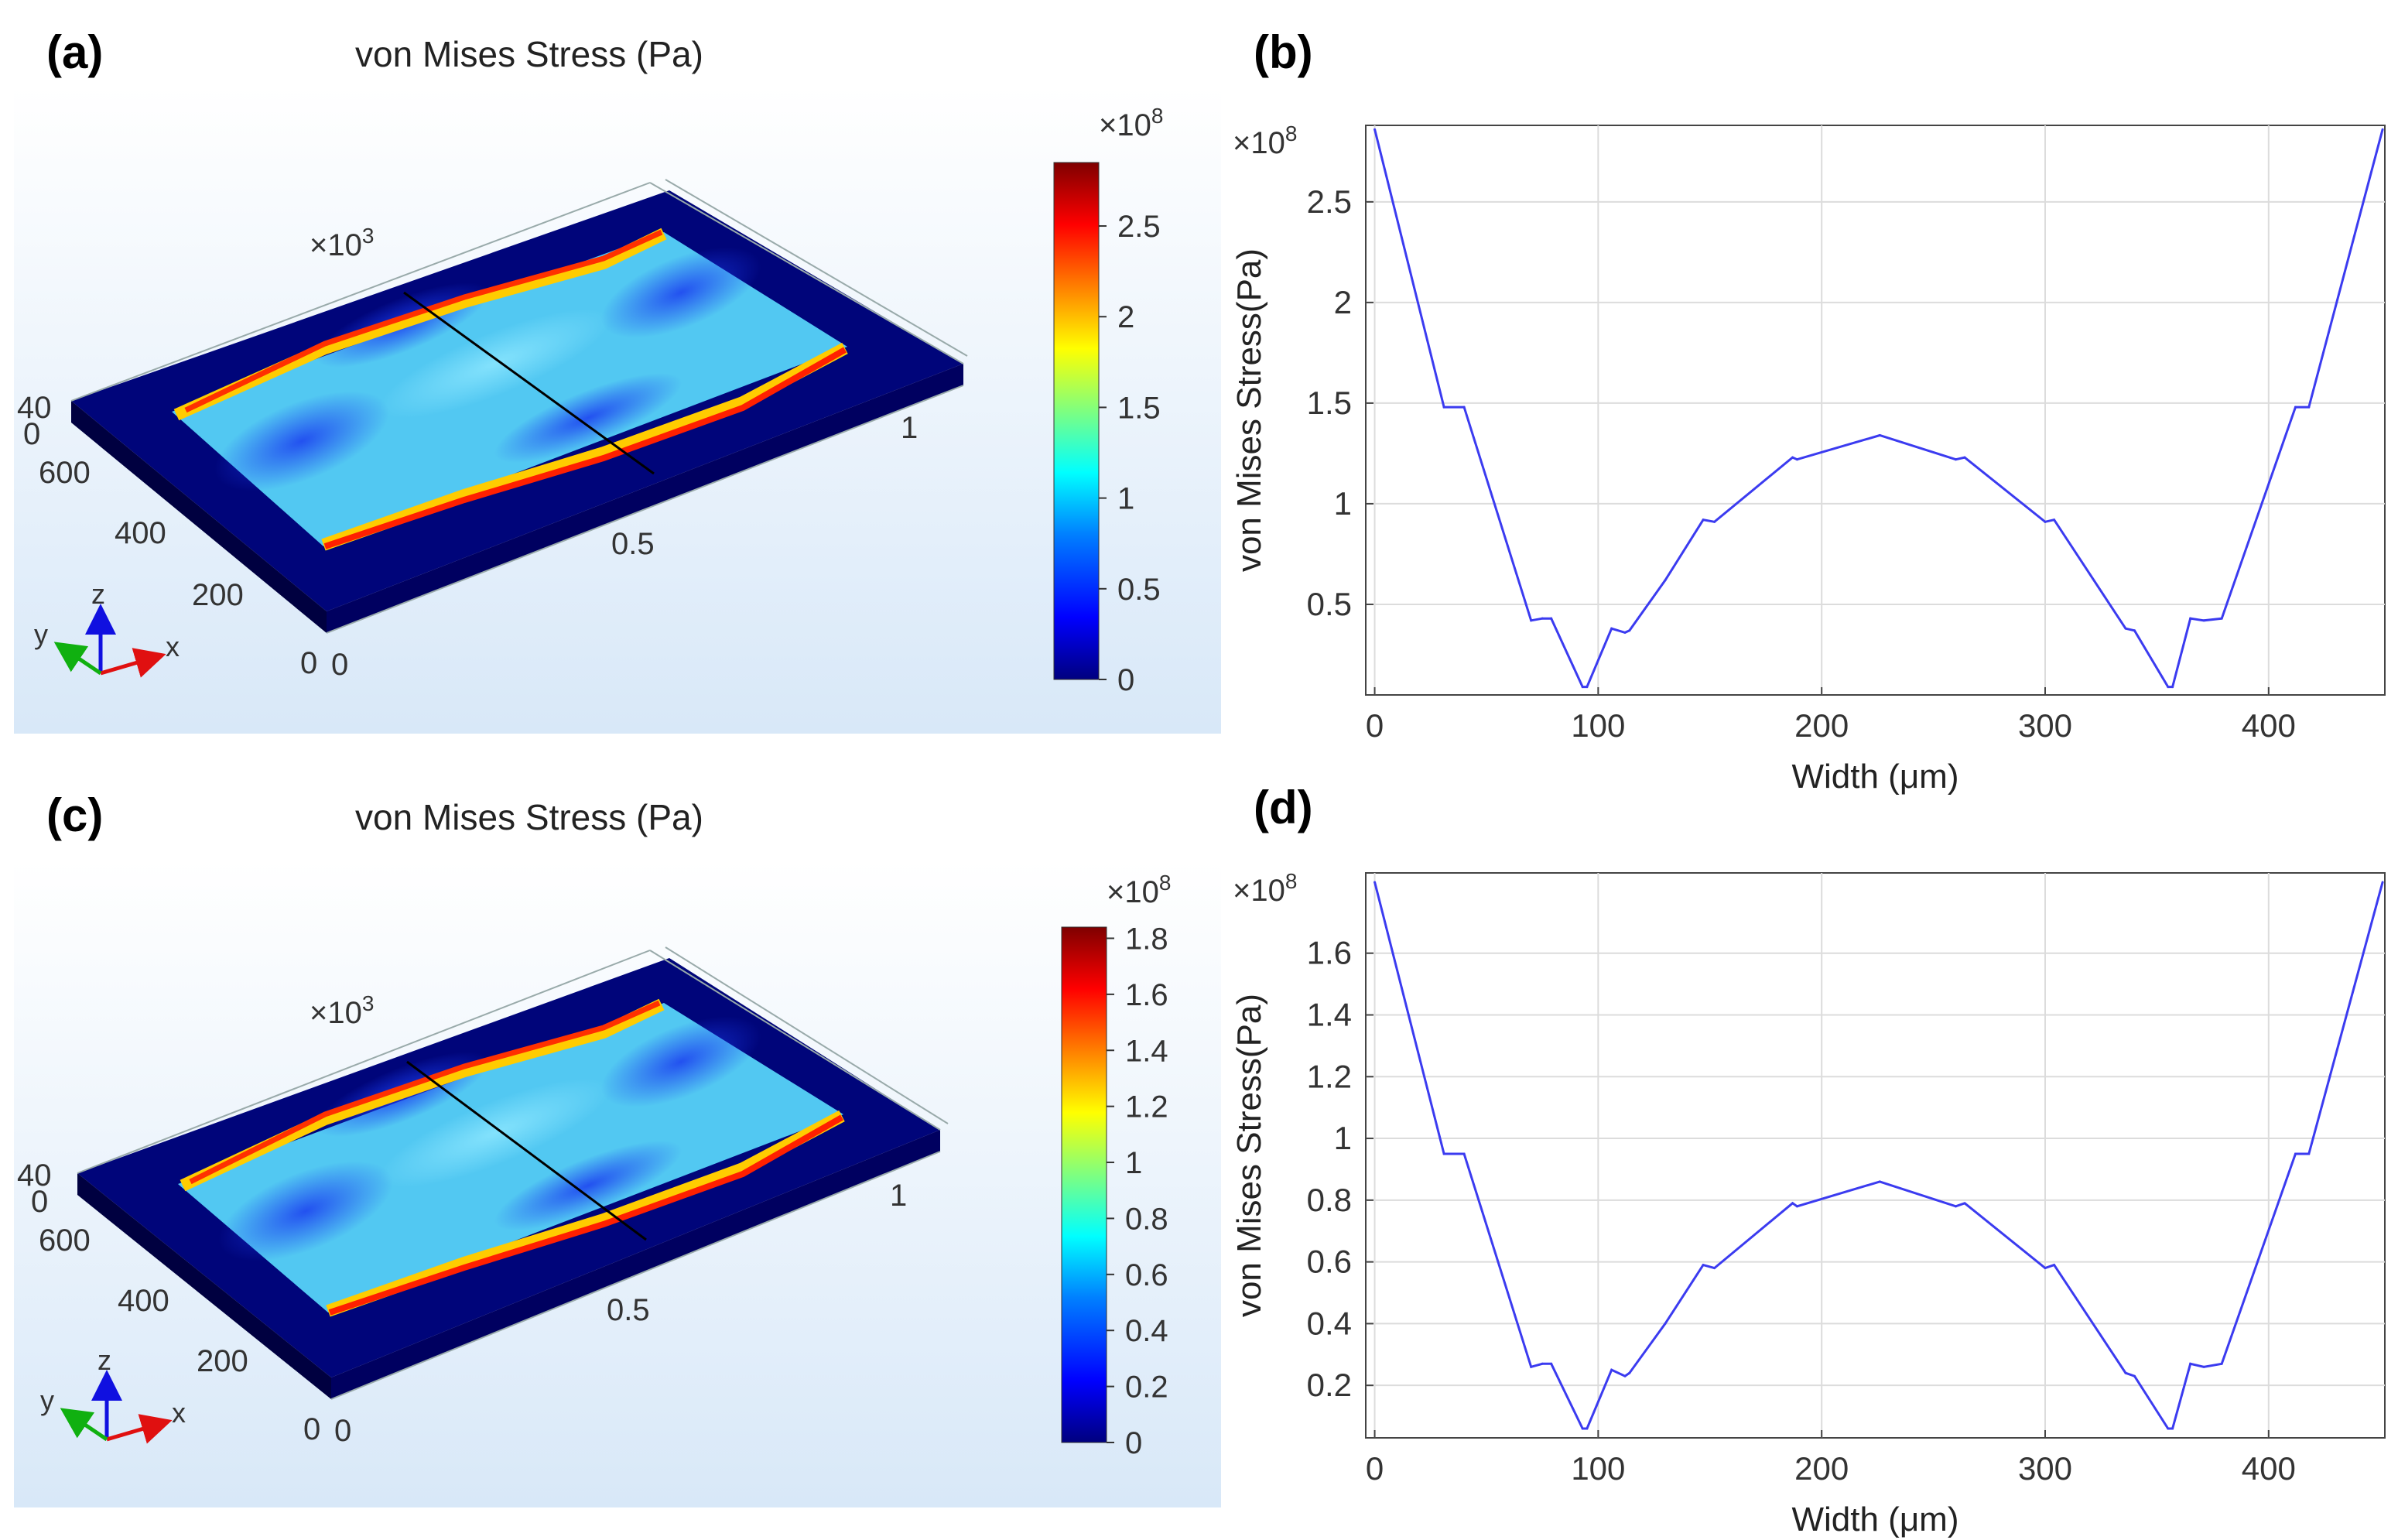 The image size is (2398, 1540). What do you see at coordinates (633, 544) in the screenshot?
I see `x-tick-0-5: 0.5` at bounding box center [633, 544].